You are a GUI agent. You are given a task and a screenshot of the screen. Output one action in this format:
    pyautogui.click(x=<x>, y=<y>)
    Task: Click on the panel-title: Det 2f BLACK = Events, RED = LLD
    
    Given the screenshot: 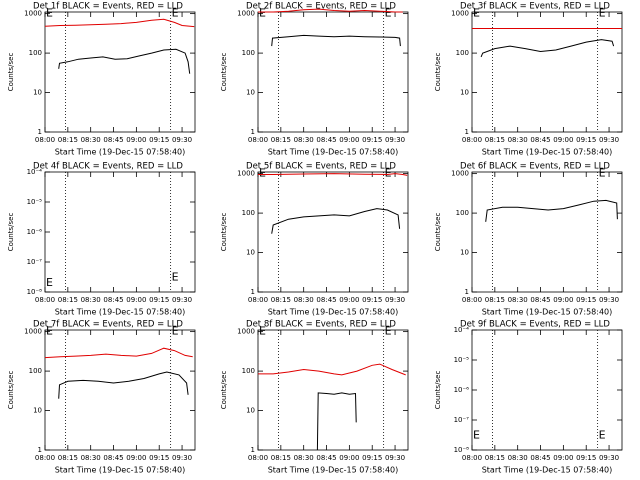 What is the action you would take?
    pyautogui.click(x=321, y=7)
    